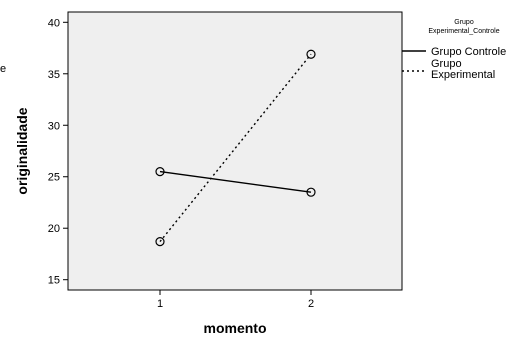 The width and height of the screenshot is (526, 339). I want to click on x-tick-label-2: 2, so click(311, 304).